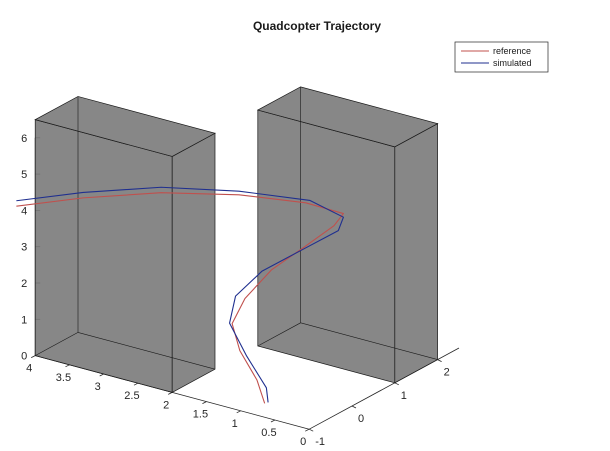  What do you see at coordinates (317, 26) in the screenshot?
I see `chart-title: Quadcopter Trajectory` at bounding box center [317, 26].